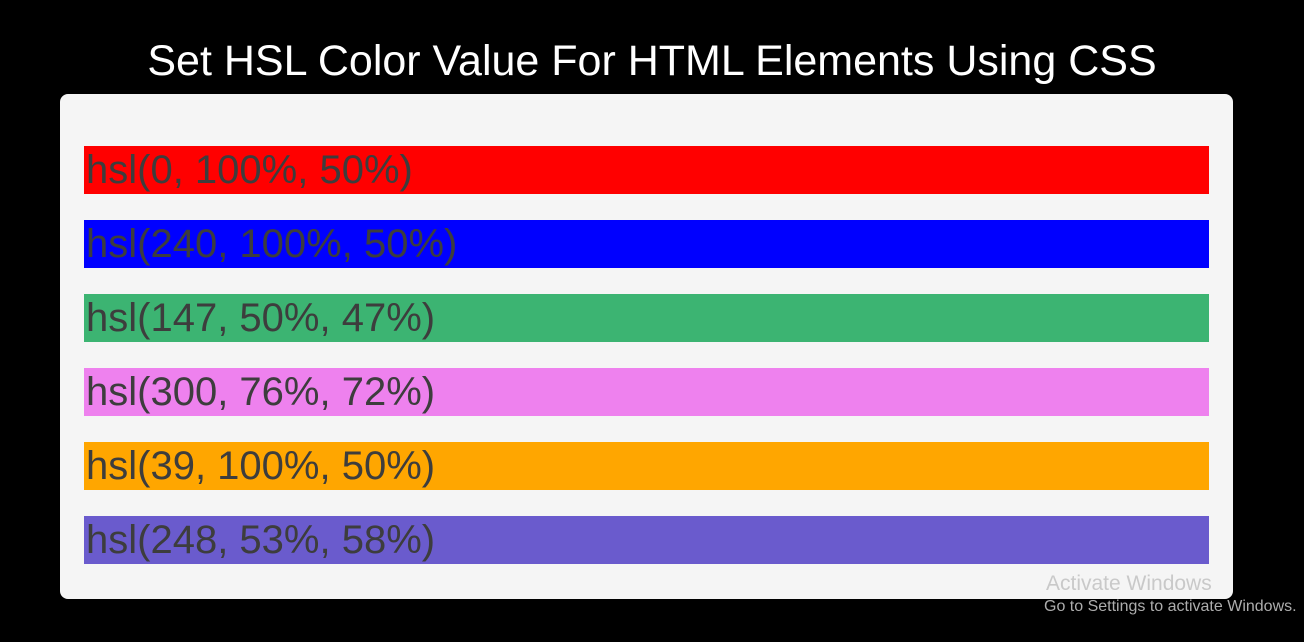 This screenshot has height=642, width=1304. What do you see at coordinates (646, 392) in the screenshot?
I see `color-bar: hsl(300, 76%, 72%)` at bounding box center [646, 392].